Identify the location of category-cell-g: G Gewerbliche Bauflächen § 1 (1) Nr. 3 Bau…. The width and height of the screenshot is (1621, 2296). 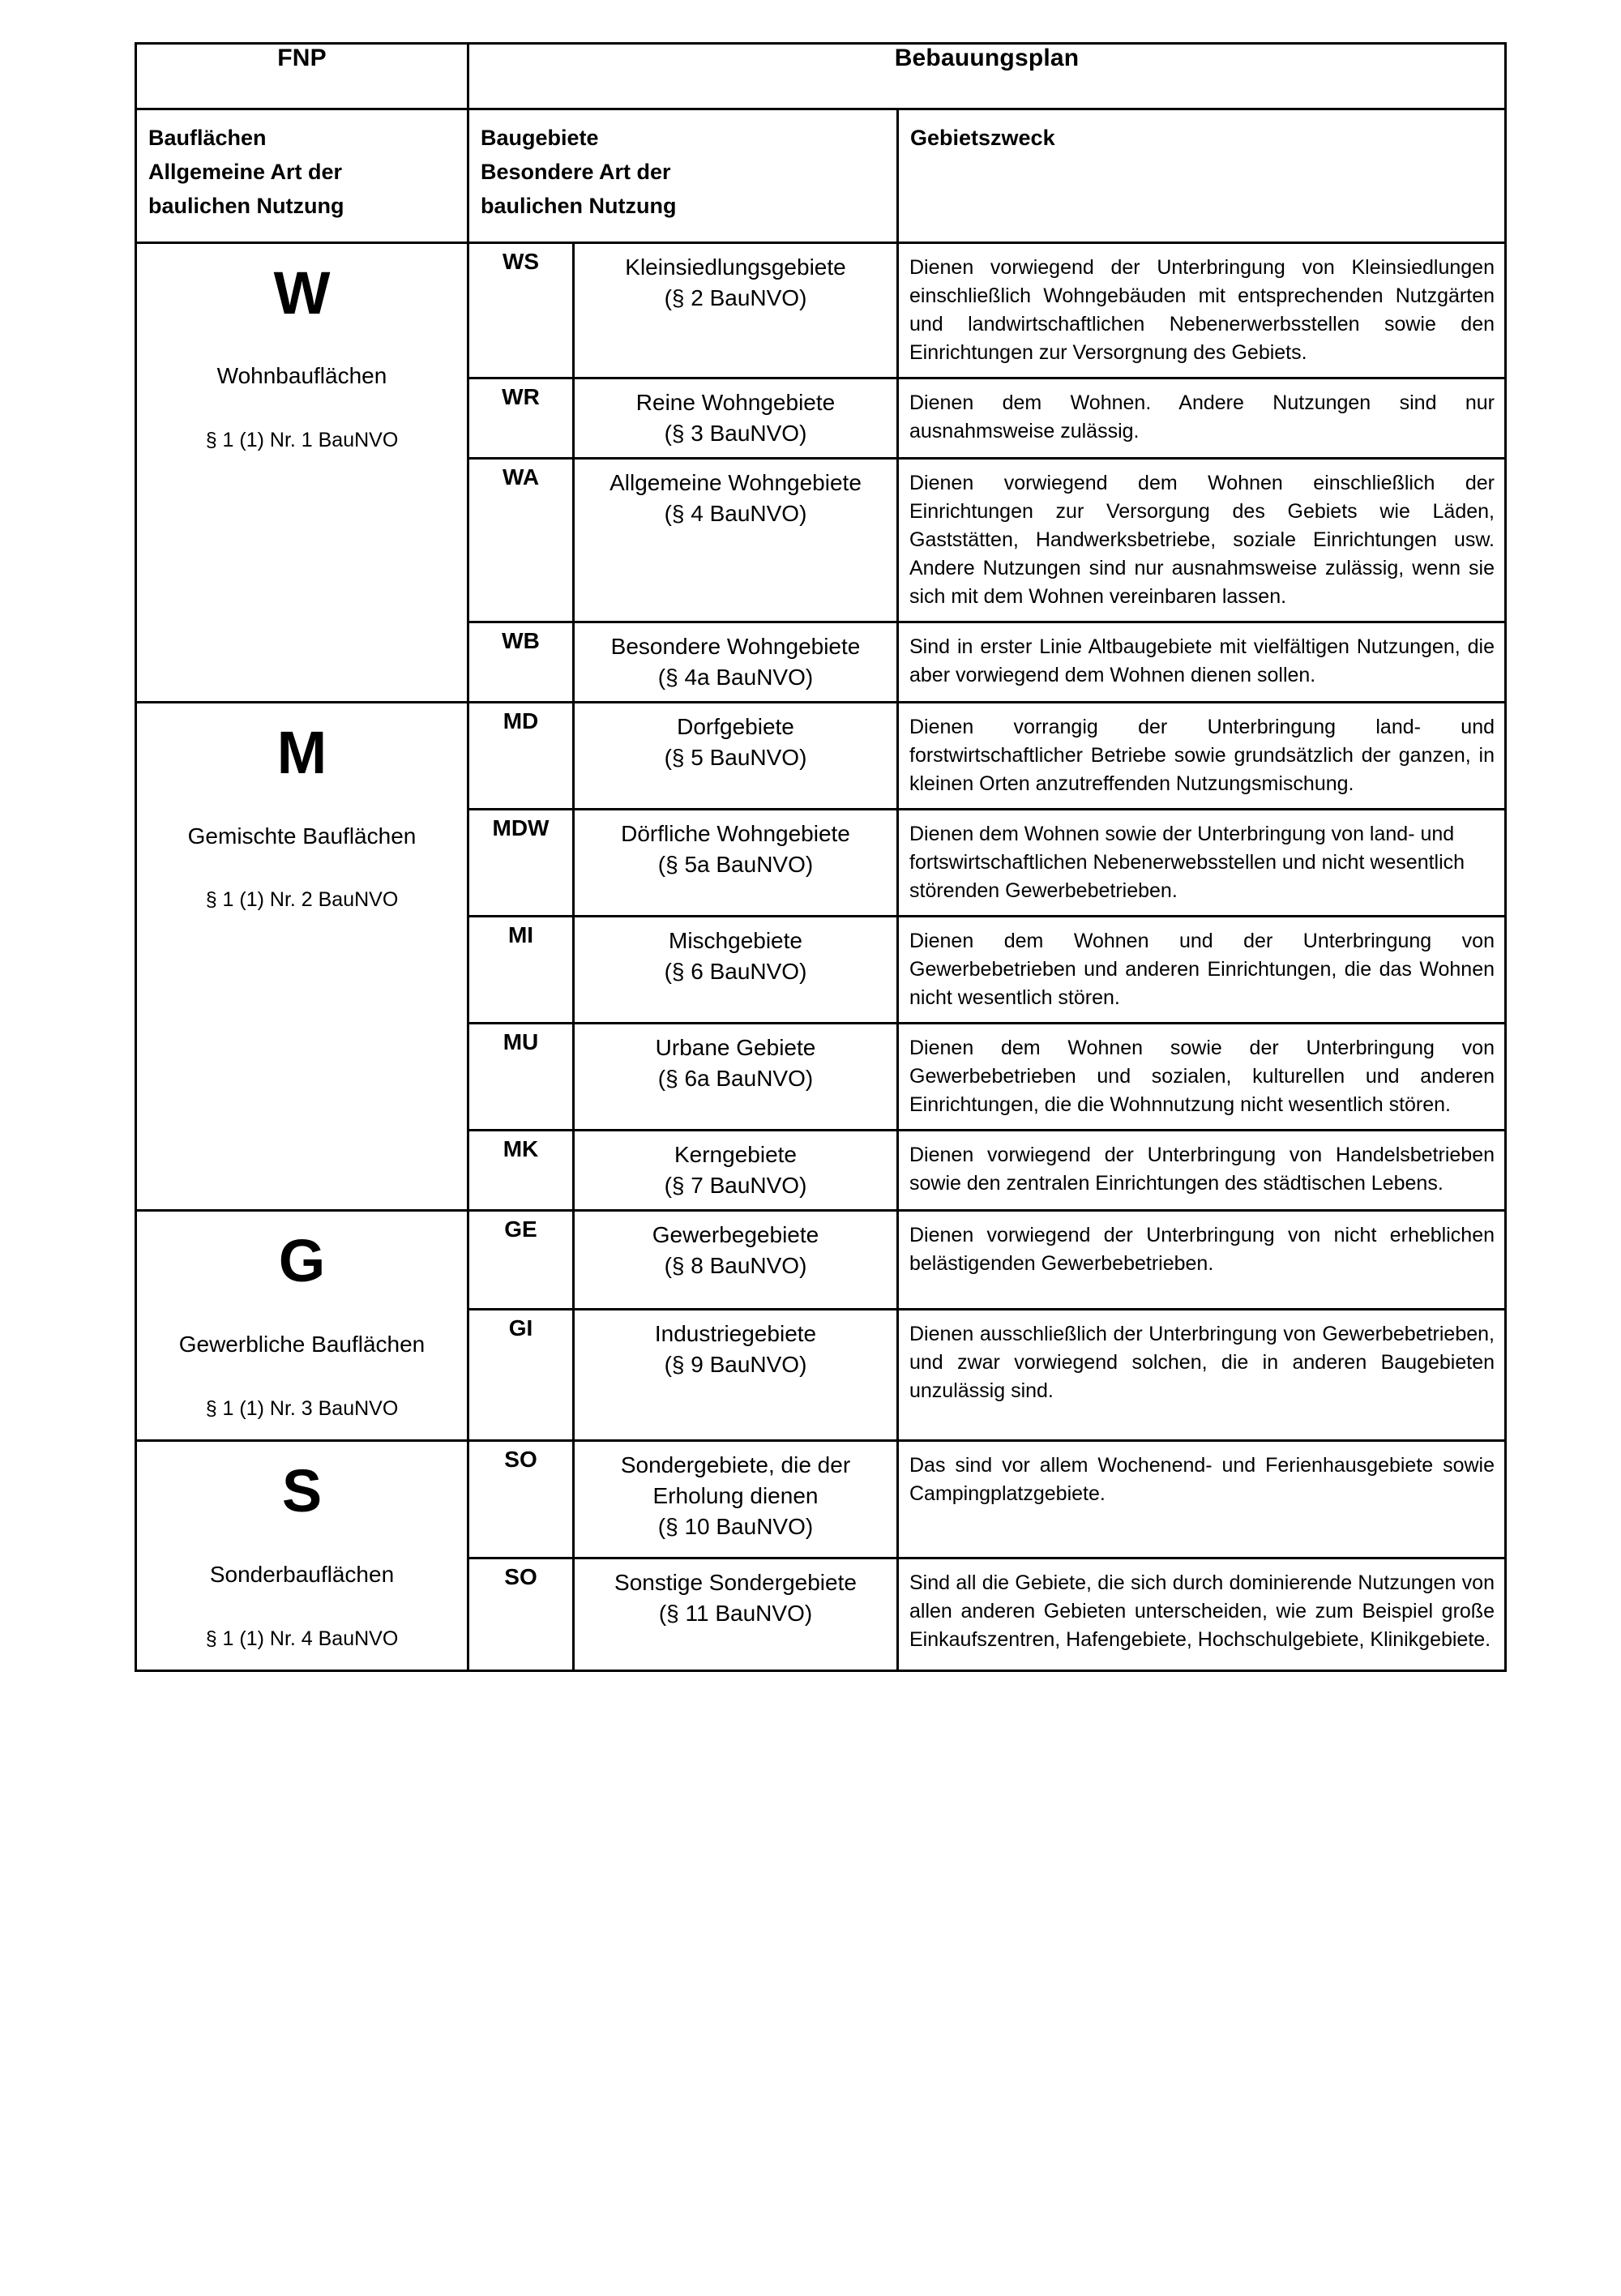
(302, 1325).